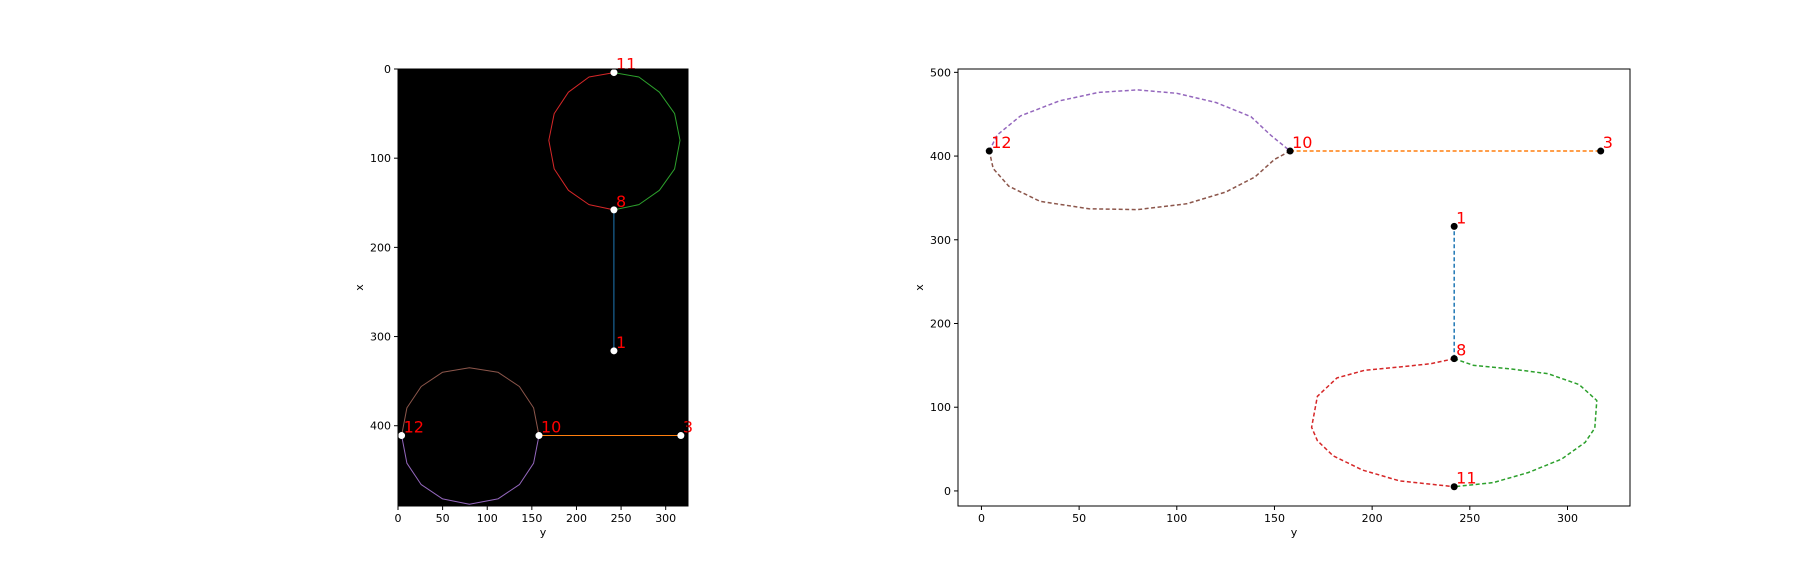  Describe the element at coordinates (1608, 142) in the screenshot. I see `node-label: 3` at that location.